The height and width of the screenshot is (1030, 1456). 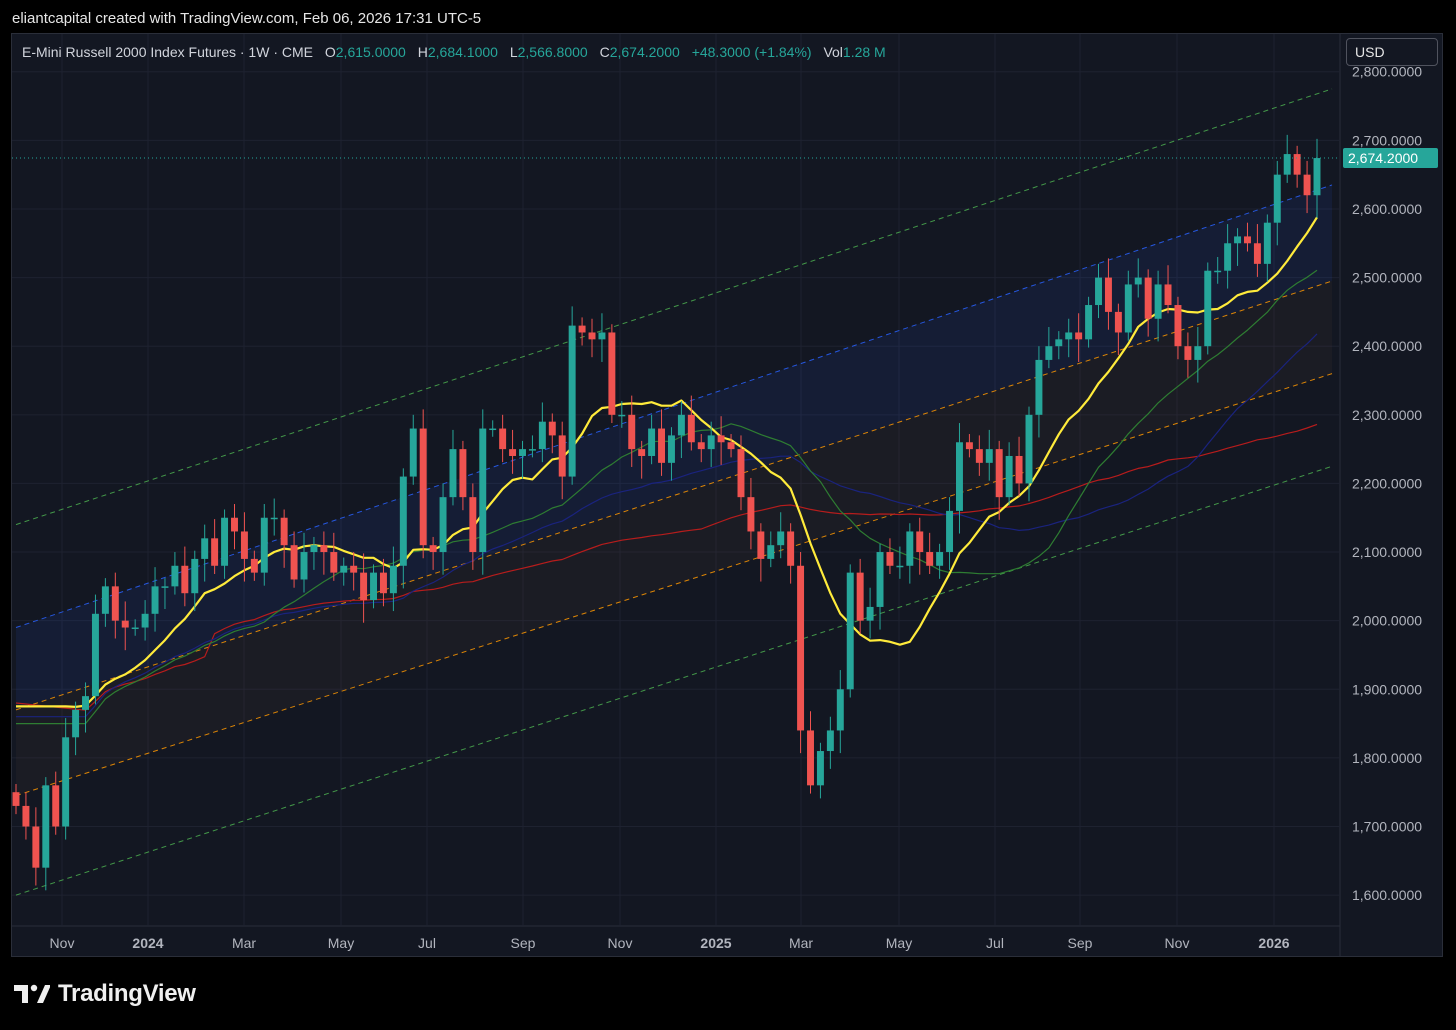 What do you see at coordinates (147, 943) in the screenshot?
I see `x-tick-label: 2024` at bounding box center [147, 943].